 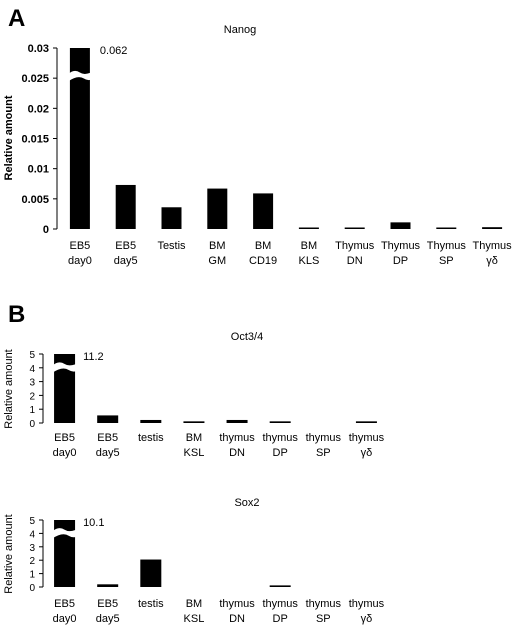 What do you see at coordinates (38, 170) in the screenshot?
I see `y-tick-label: 0.01` at bounding box center [38, 170].